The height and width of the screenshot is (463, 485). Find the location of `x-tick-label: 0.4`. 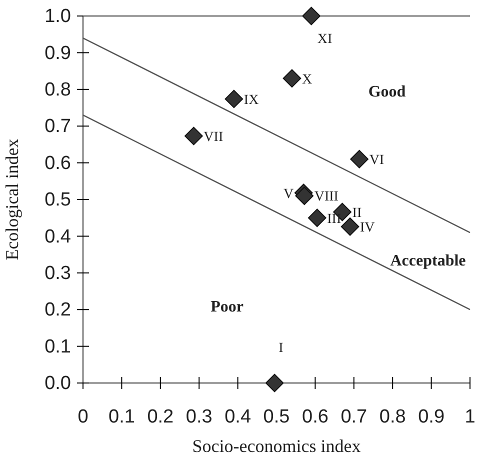

x-tick-label: 0.4 is located at coordinates (238, 417).